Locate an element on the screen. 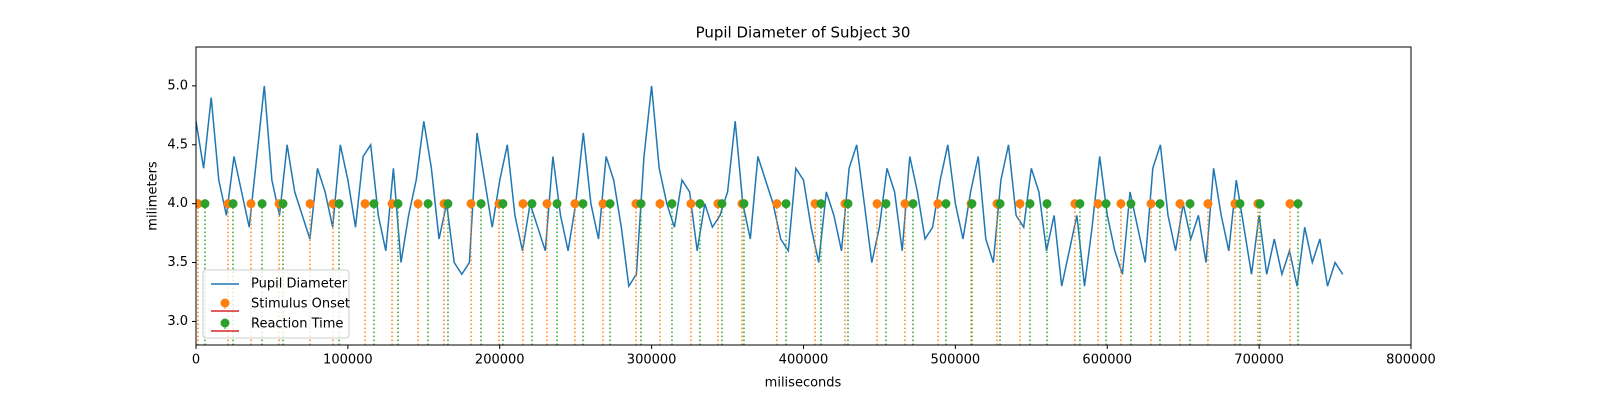  y-tick-label: 4.5 is located at coordinates (177, 144).